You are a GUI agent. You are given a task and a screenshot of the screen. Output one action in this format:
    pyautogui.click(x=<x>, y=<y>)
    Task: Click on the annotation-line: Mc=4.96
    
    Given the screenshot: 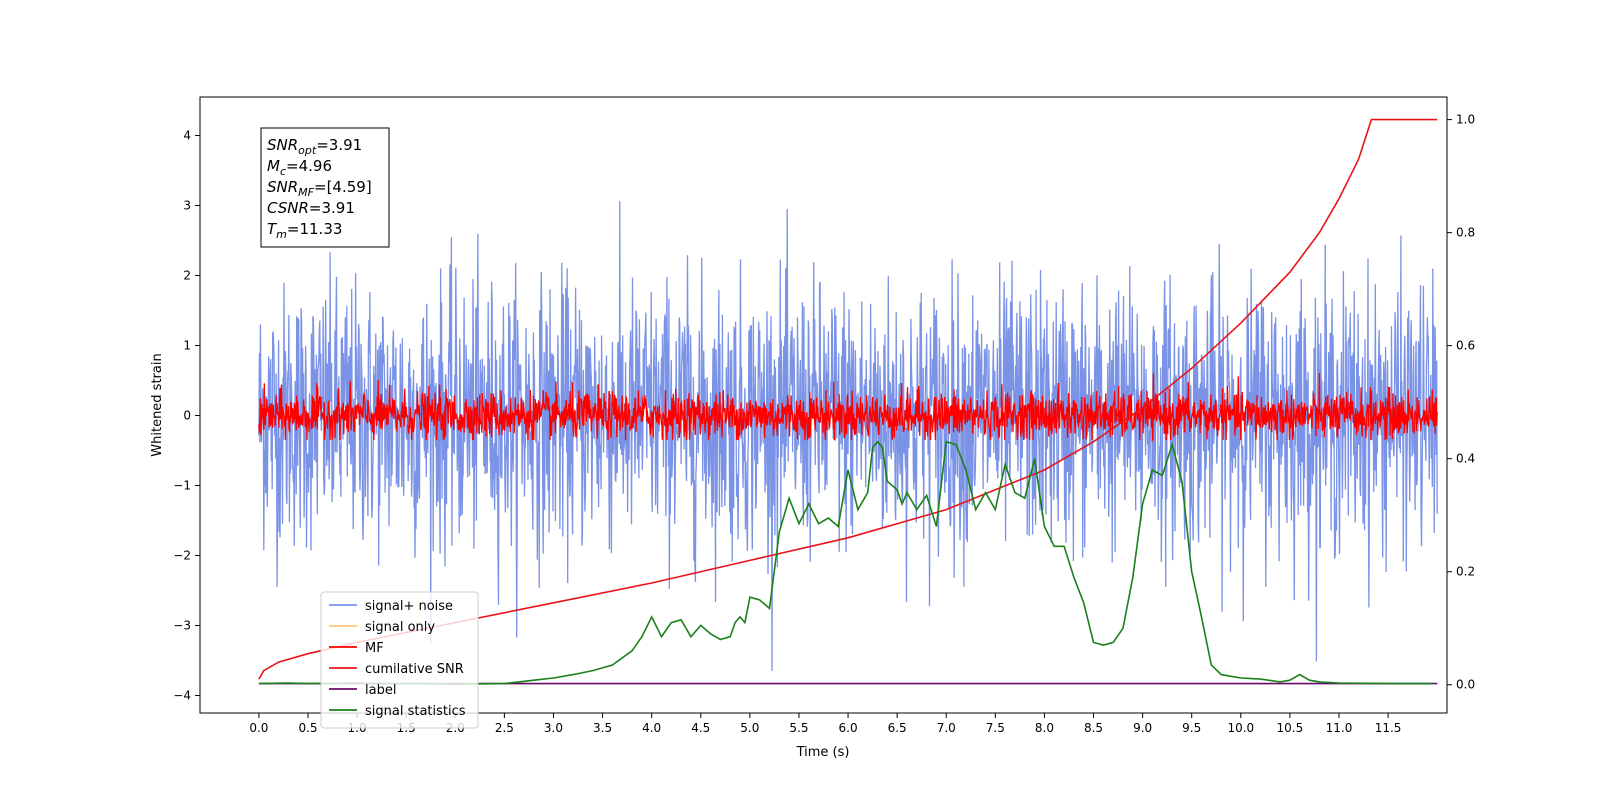 What is the action you would take?
    pyautogui.click(x=299, y=167)
    